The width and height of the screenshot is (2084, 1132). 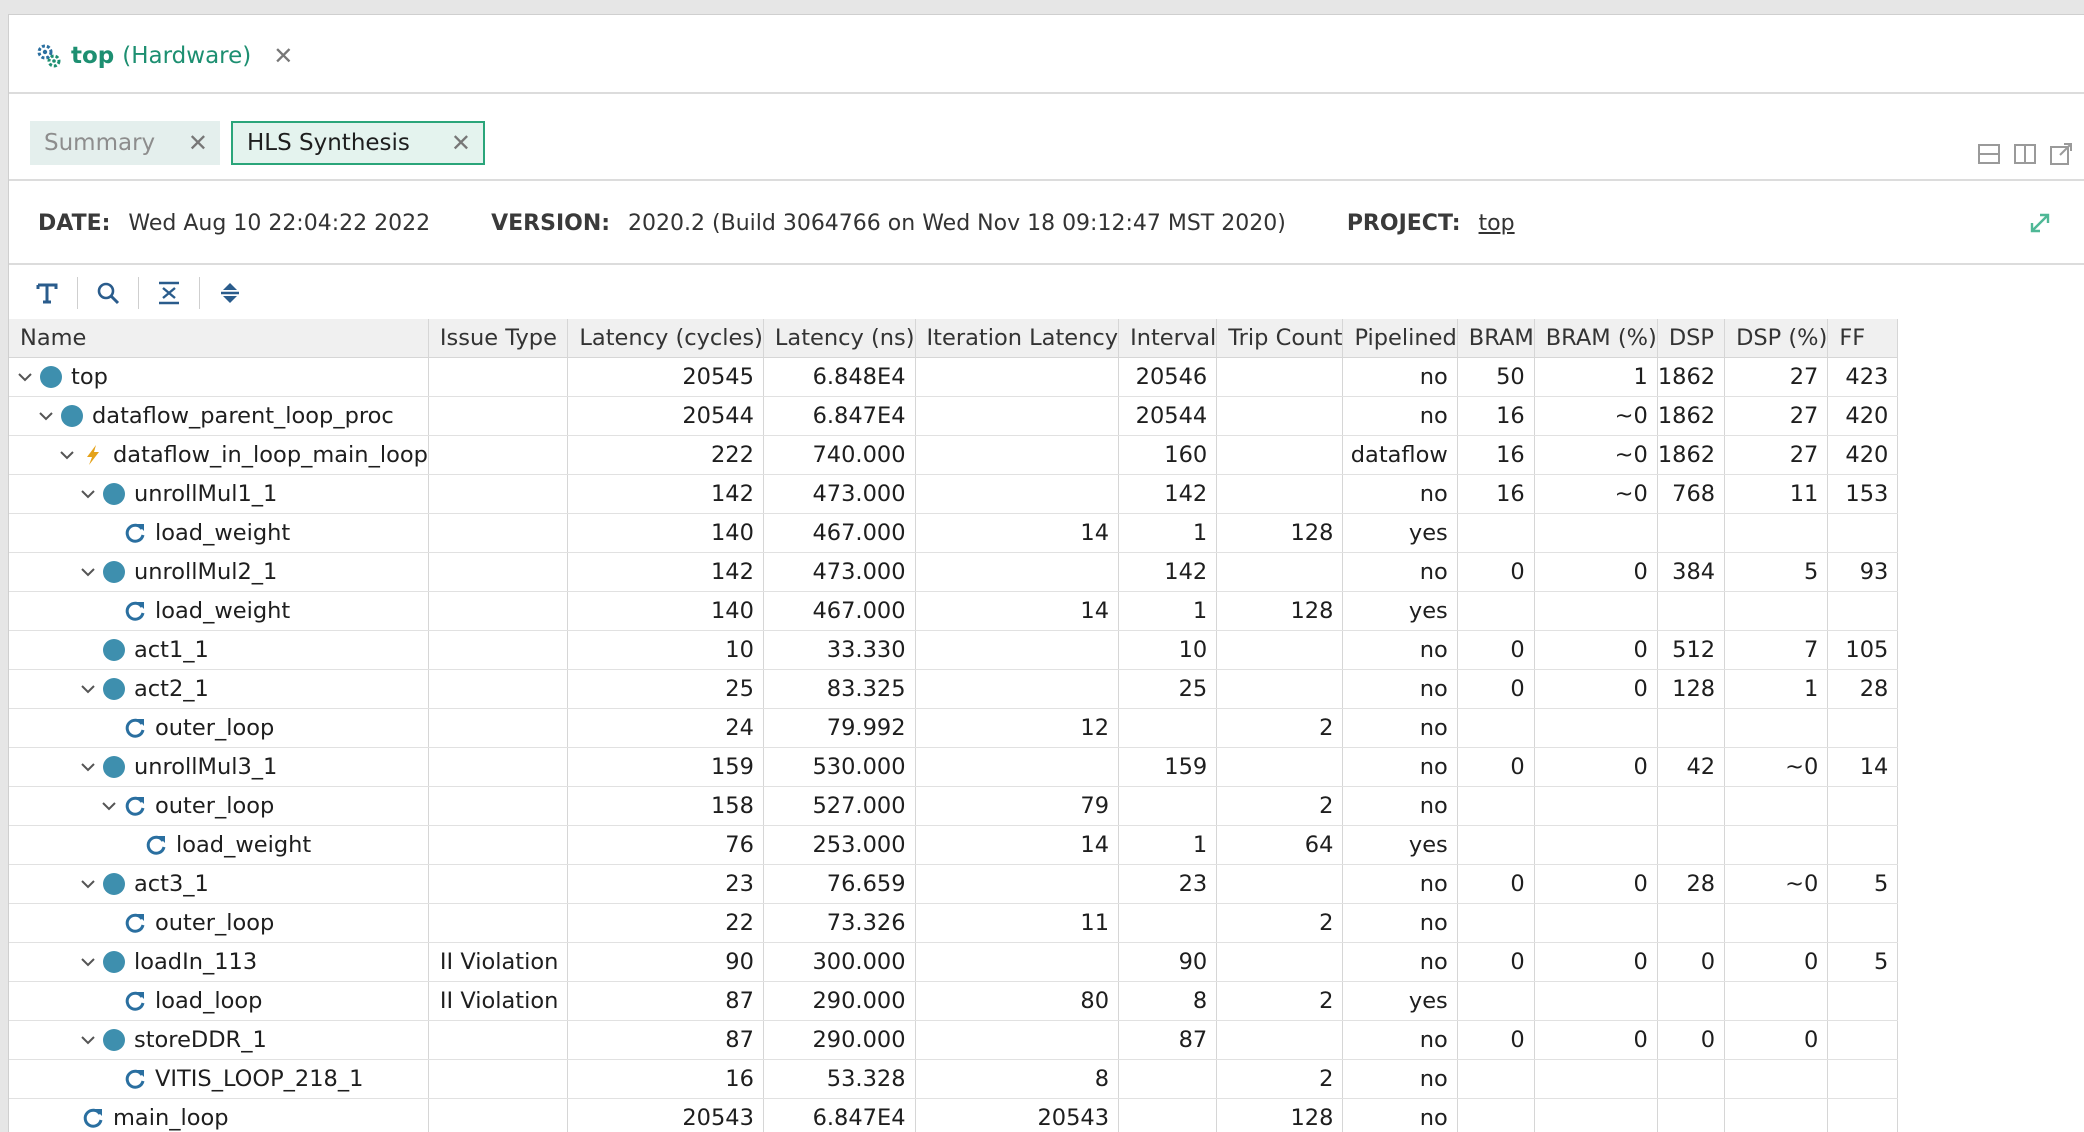 What do you see at coordinates (954, 884) in the screenshot?
I see `table-row: act3_1 23 76.659 23 no 0 0 28 ~0 5` at bounding box center [954, 884].